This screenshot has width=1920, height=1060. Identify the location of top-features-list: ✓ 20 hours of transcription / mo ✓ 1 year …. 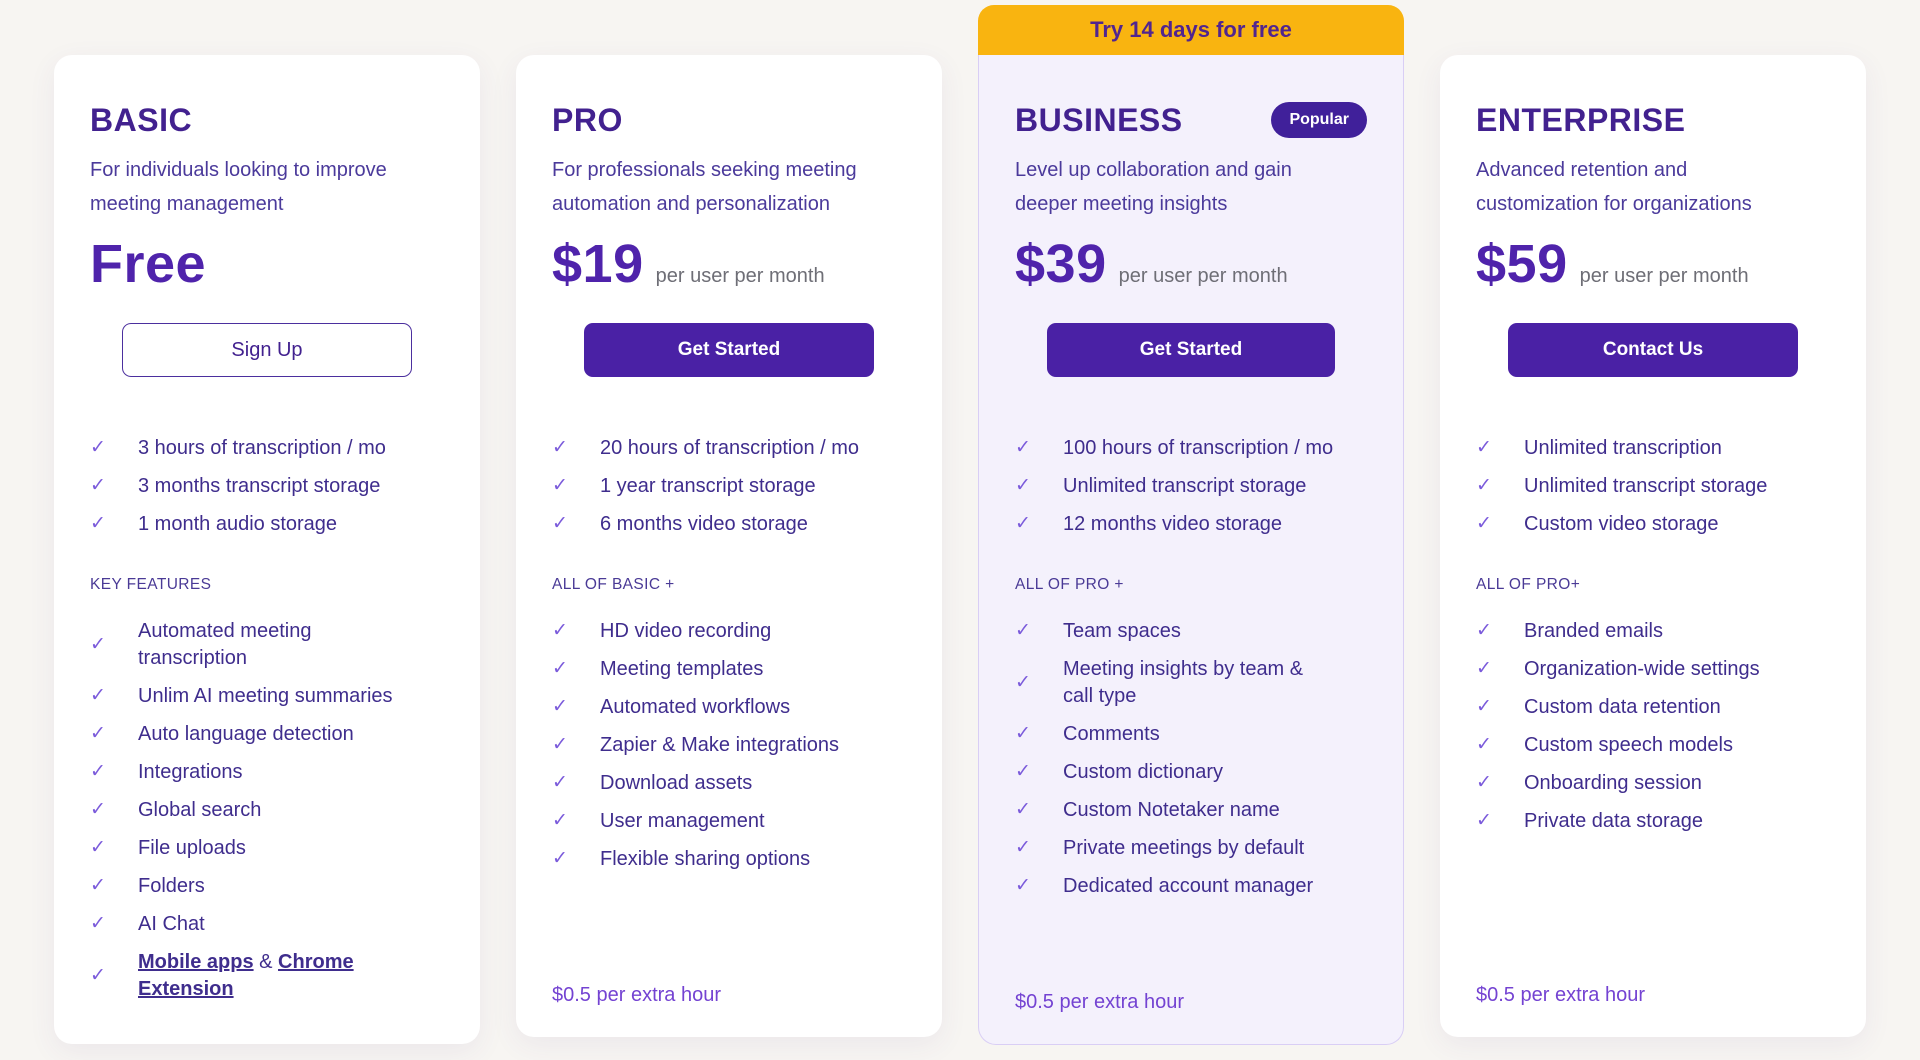
(729, 492).